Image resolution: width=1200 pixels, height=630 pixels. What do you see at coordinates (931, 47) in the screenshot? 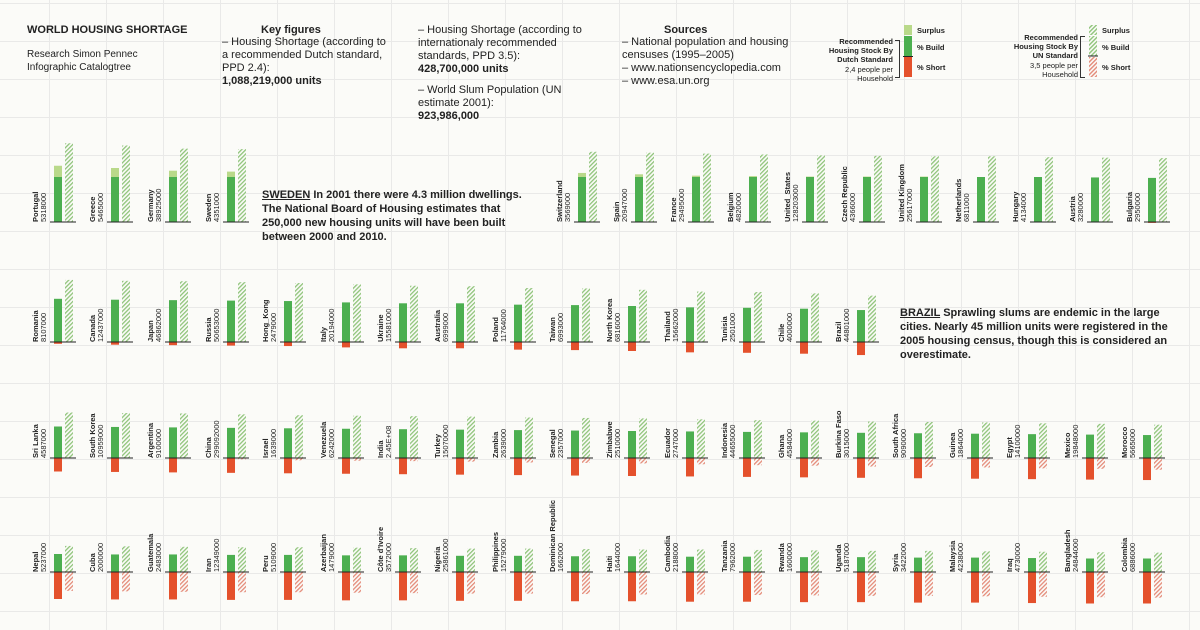
I see `legend-label-build: % Build` at bounding box center [931, 47].